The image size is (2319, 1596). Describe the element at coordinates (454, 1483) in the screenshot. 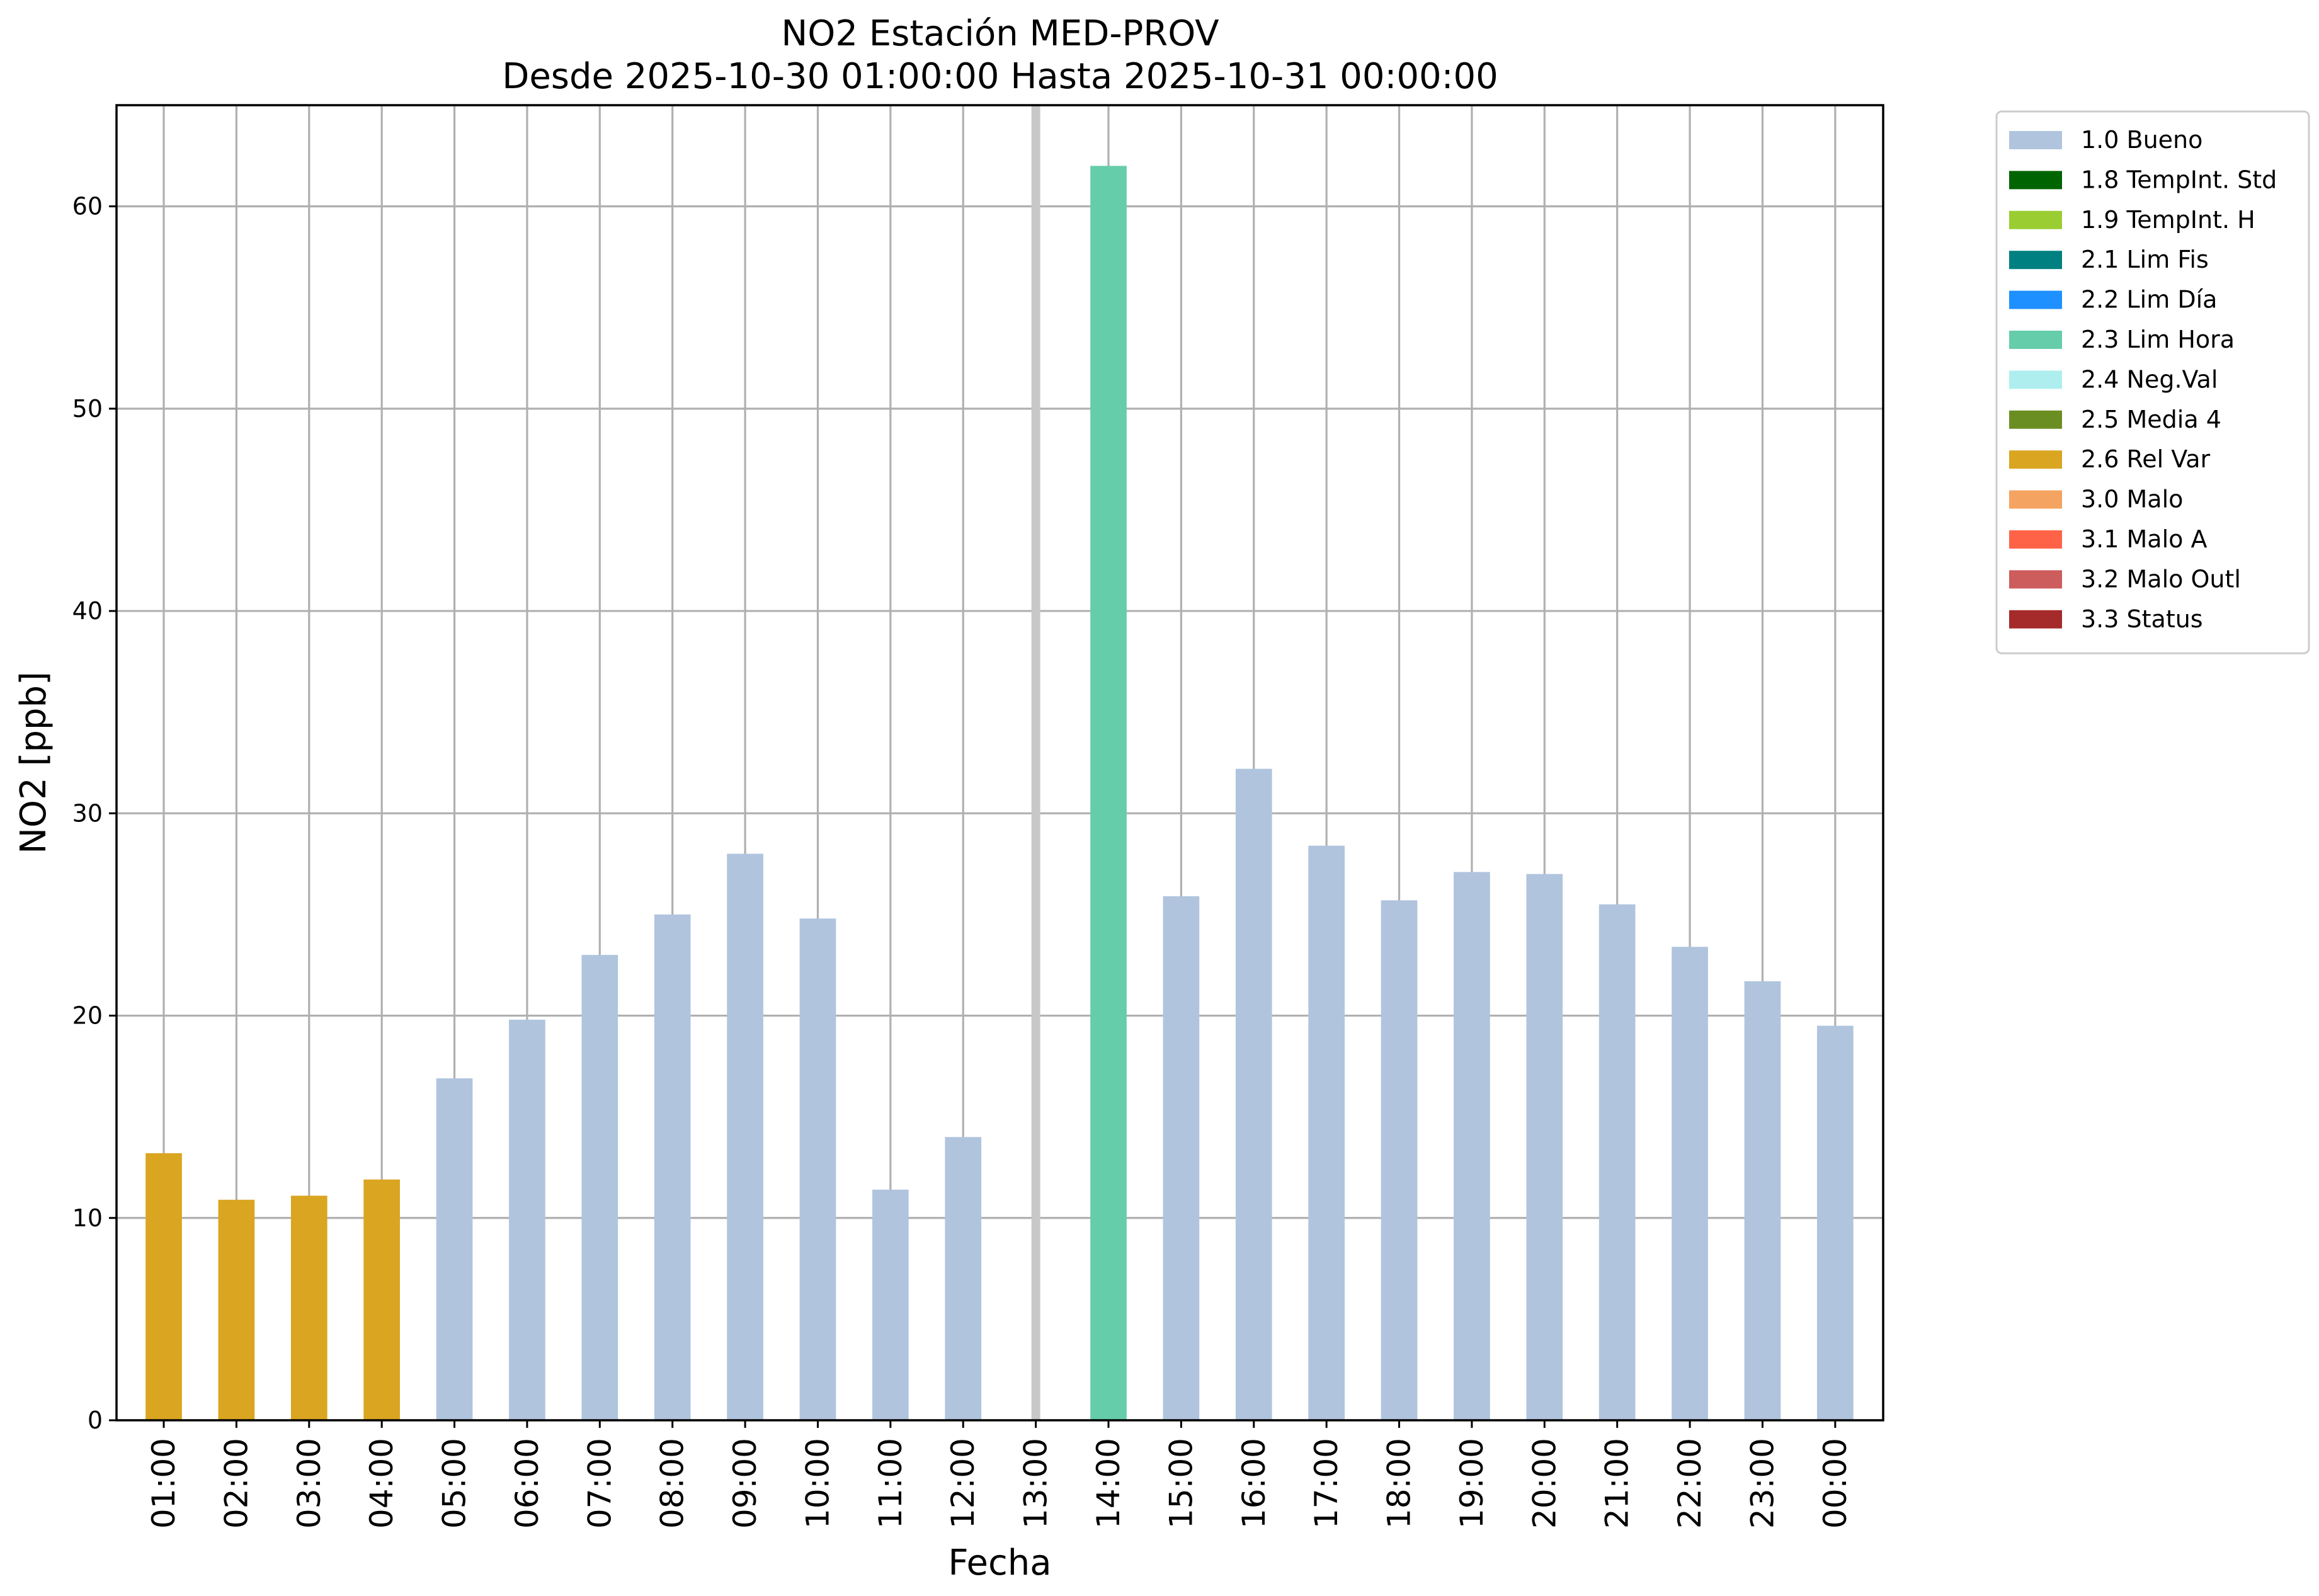

I see `x-tick-label: 05:00` at that location.